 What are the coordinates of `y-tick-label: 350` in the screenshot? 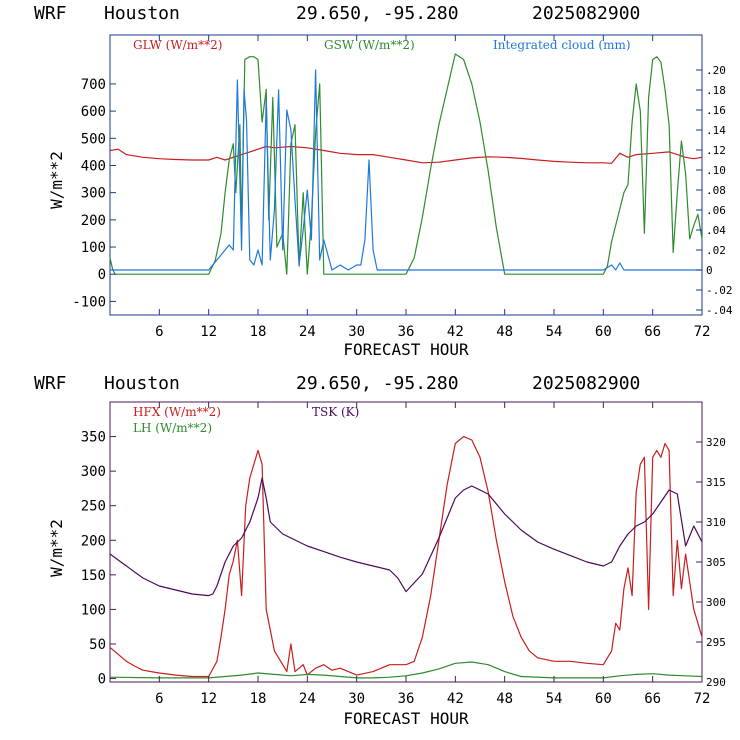 It's located at (93, 438).